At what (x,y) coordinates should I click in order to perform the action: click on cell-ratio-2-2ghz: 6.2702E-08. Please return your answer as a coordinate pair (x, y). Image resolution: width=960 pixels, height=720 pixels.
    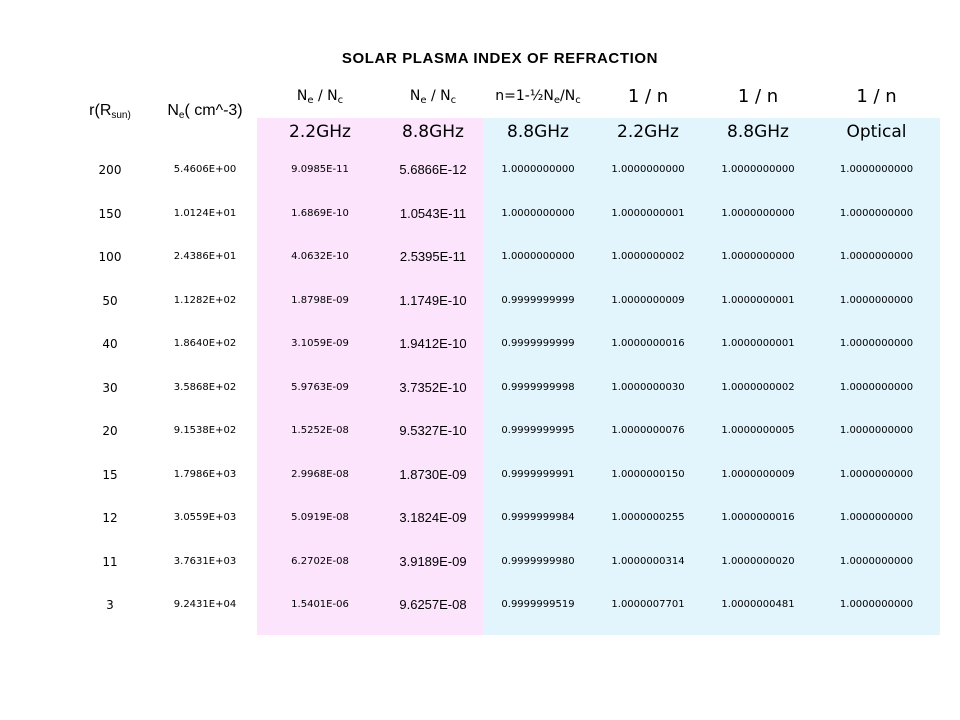
    Looking at the image, I should click on (320, 561).